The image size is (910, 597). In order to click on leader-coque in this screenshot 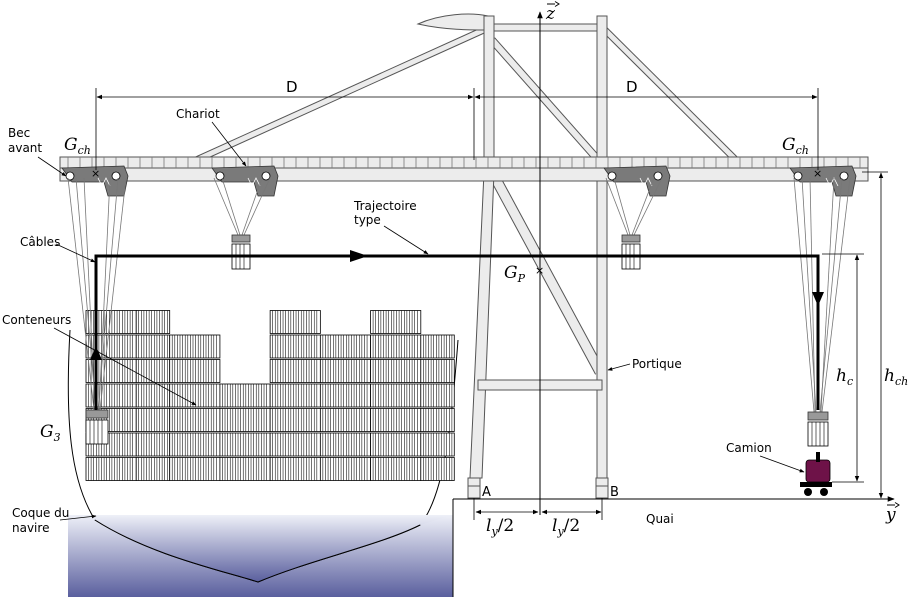, I will do `click(78, 517)`.